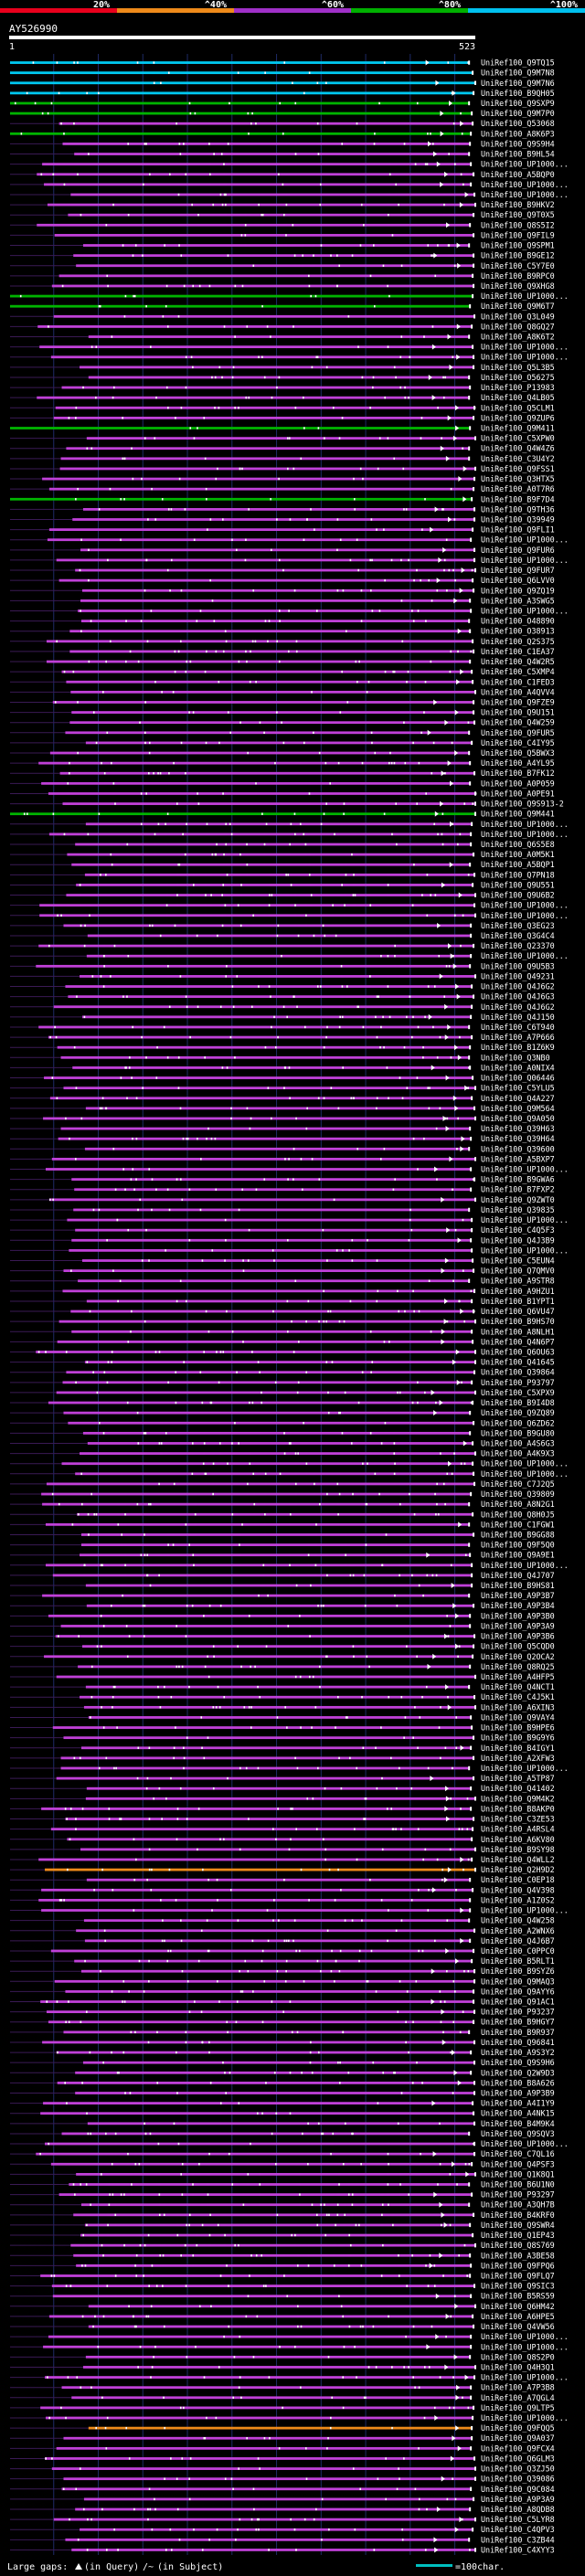 The height and width of the screenshot is (2576, 585). Describe the element at coordinates (518, 1696) in the screenshot. I see `hit-label: UniRef100_C4J5K1` at that location.